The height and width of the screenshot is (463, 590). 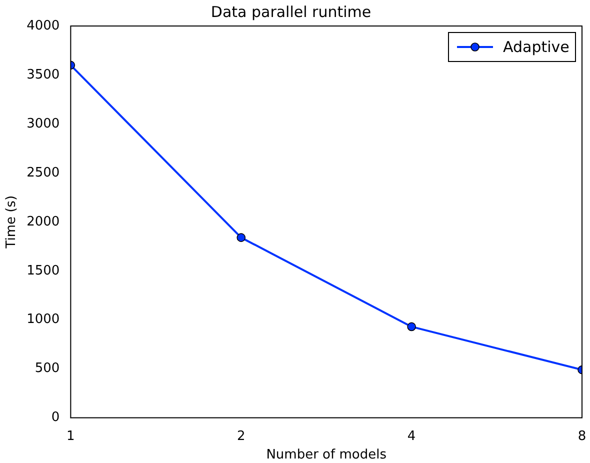 I want to click on y-tick-label: 1000, so click(x=43, y=320).